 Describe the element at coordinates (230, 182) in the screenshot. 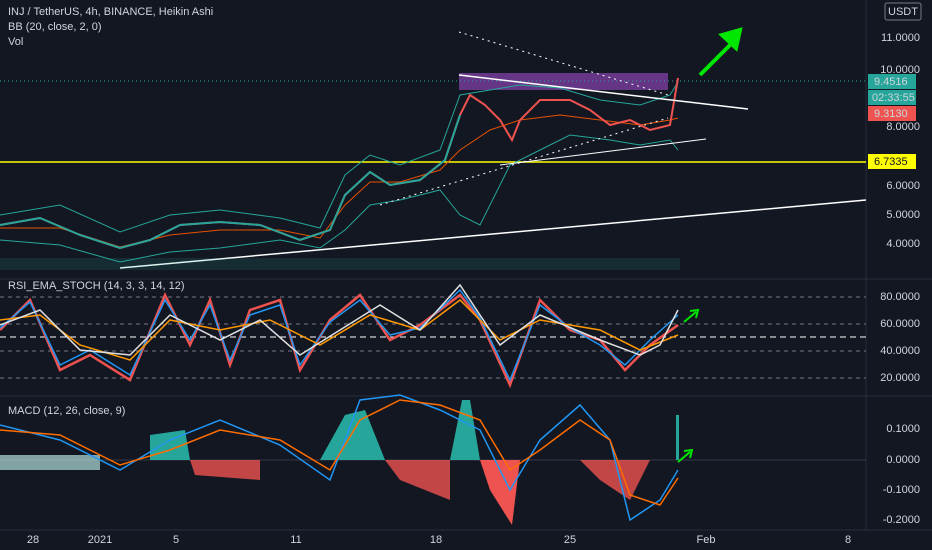

I see `price` at that location.